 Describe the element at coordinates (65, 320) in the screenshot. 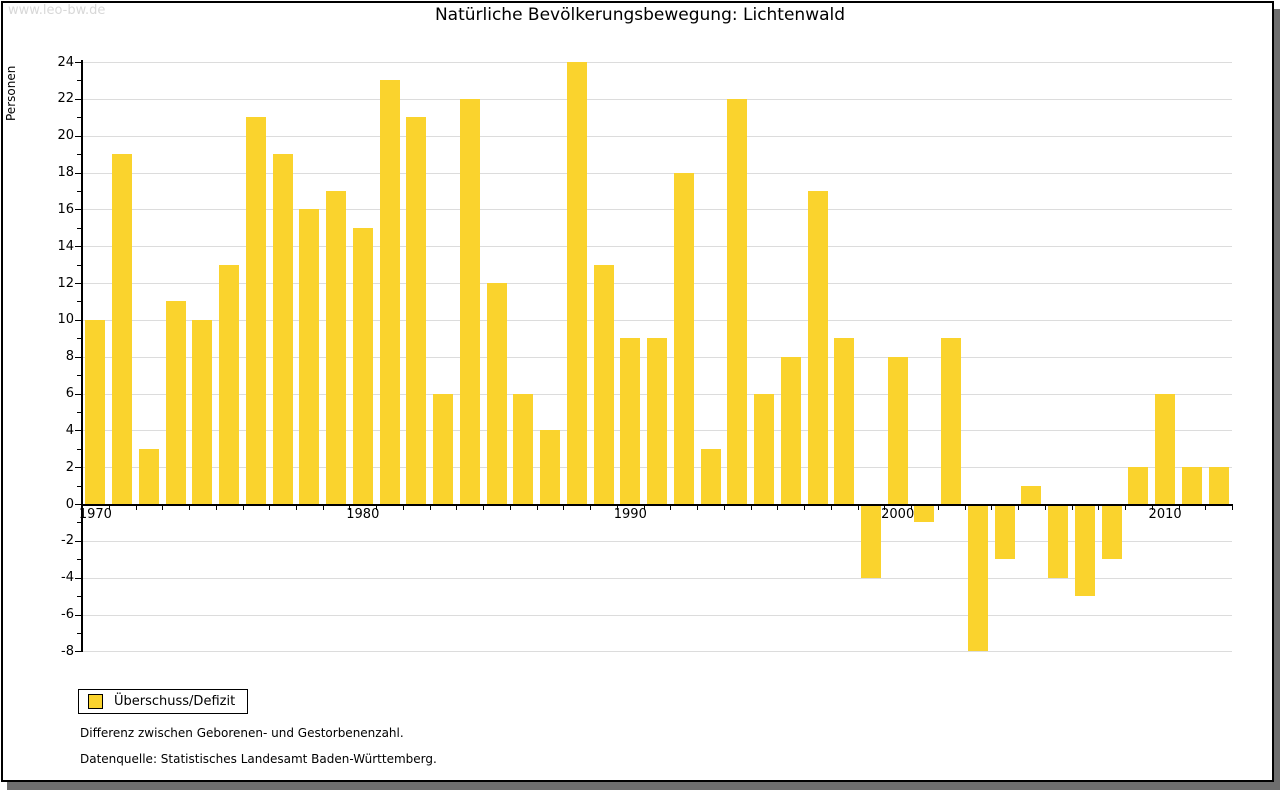

I see `y-tick-label-10: 10` at that location.